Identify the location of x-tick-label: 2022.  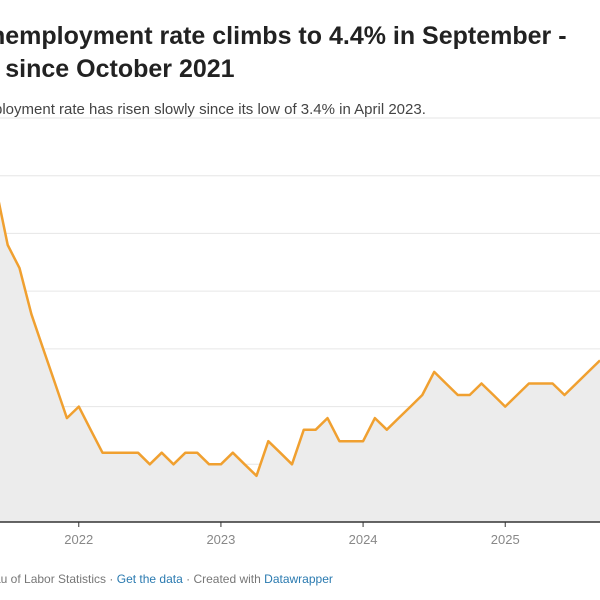
(78, 539).